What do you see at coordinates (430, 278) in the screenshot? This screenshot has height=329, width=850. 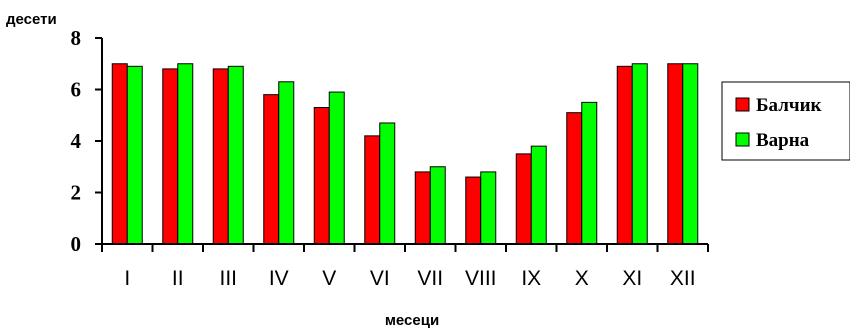 I see `x-tick-label: VII` at bounding box center [430, 278].